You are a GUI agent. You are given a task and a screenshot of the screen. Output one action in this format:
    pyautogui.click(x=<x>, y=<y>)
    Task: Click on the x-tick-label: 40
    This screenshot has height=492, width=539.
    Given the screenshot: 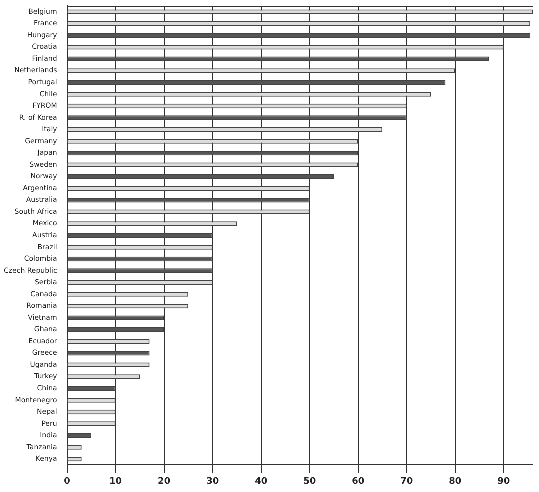 What is the action you would take?
    pyautogui.click(x=261, y=481)
    